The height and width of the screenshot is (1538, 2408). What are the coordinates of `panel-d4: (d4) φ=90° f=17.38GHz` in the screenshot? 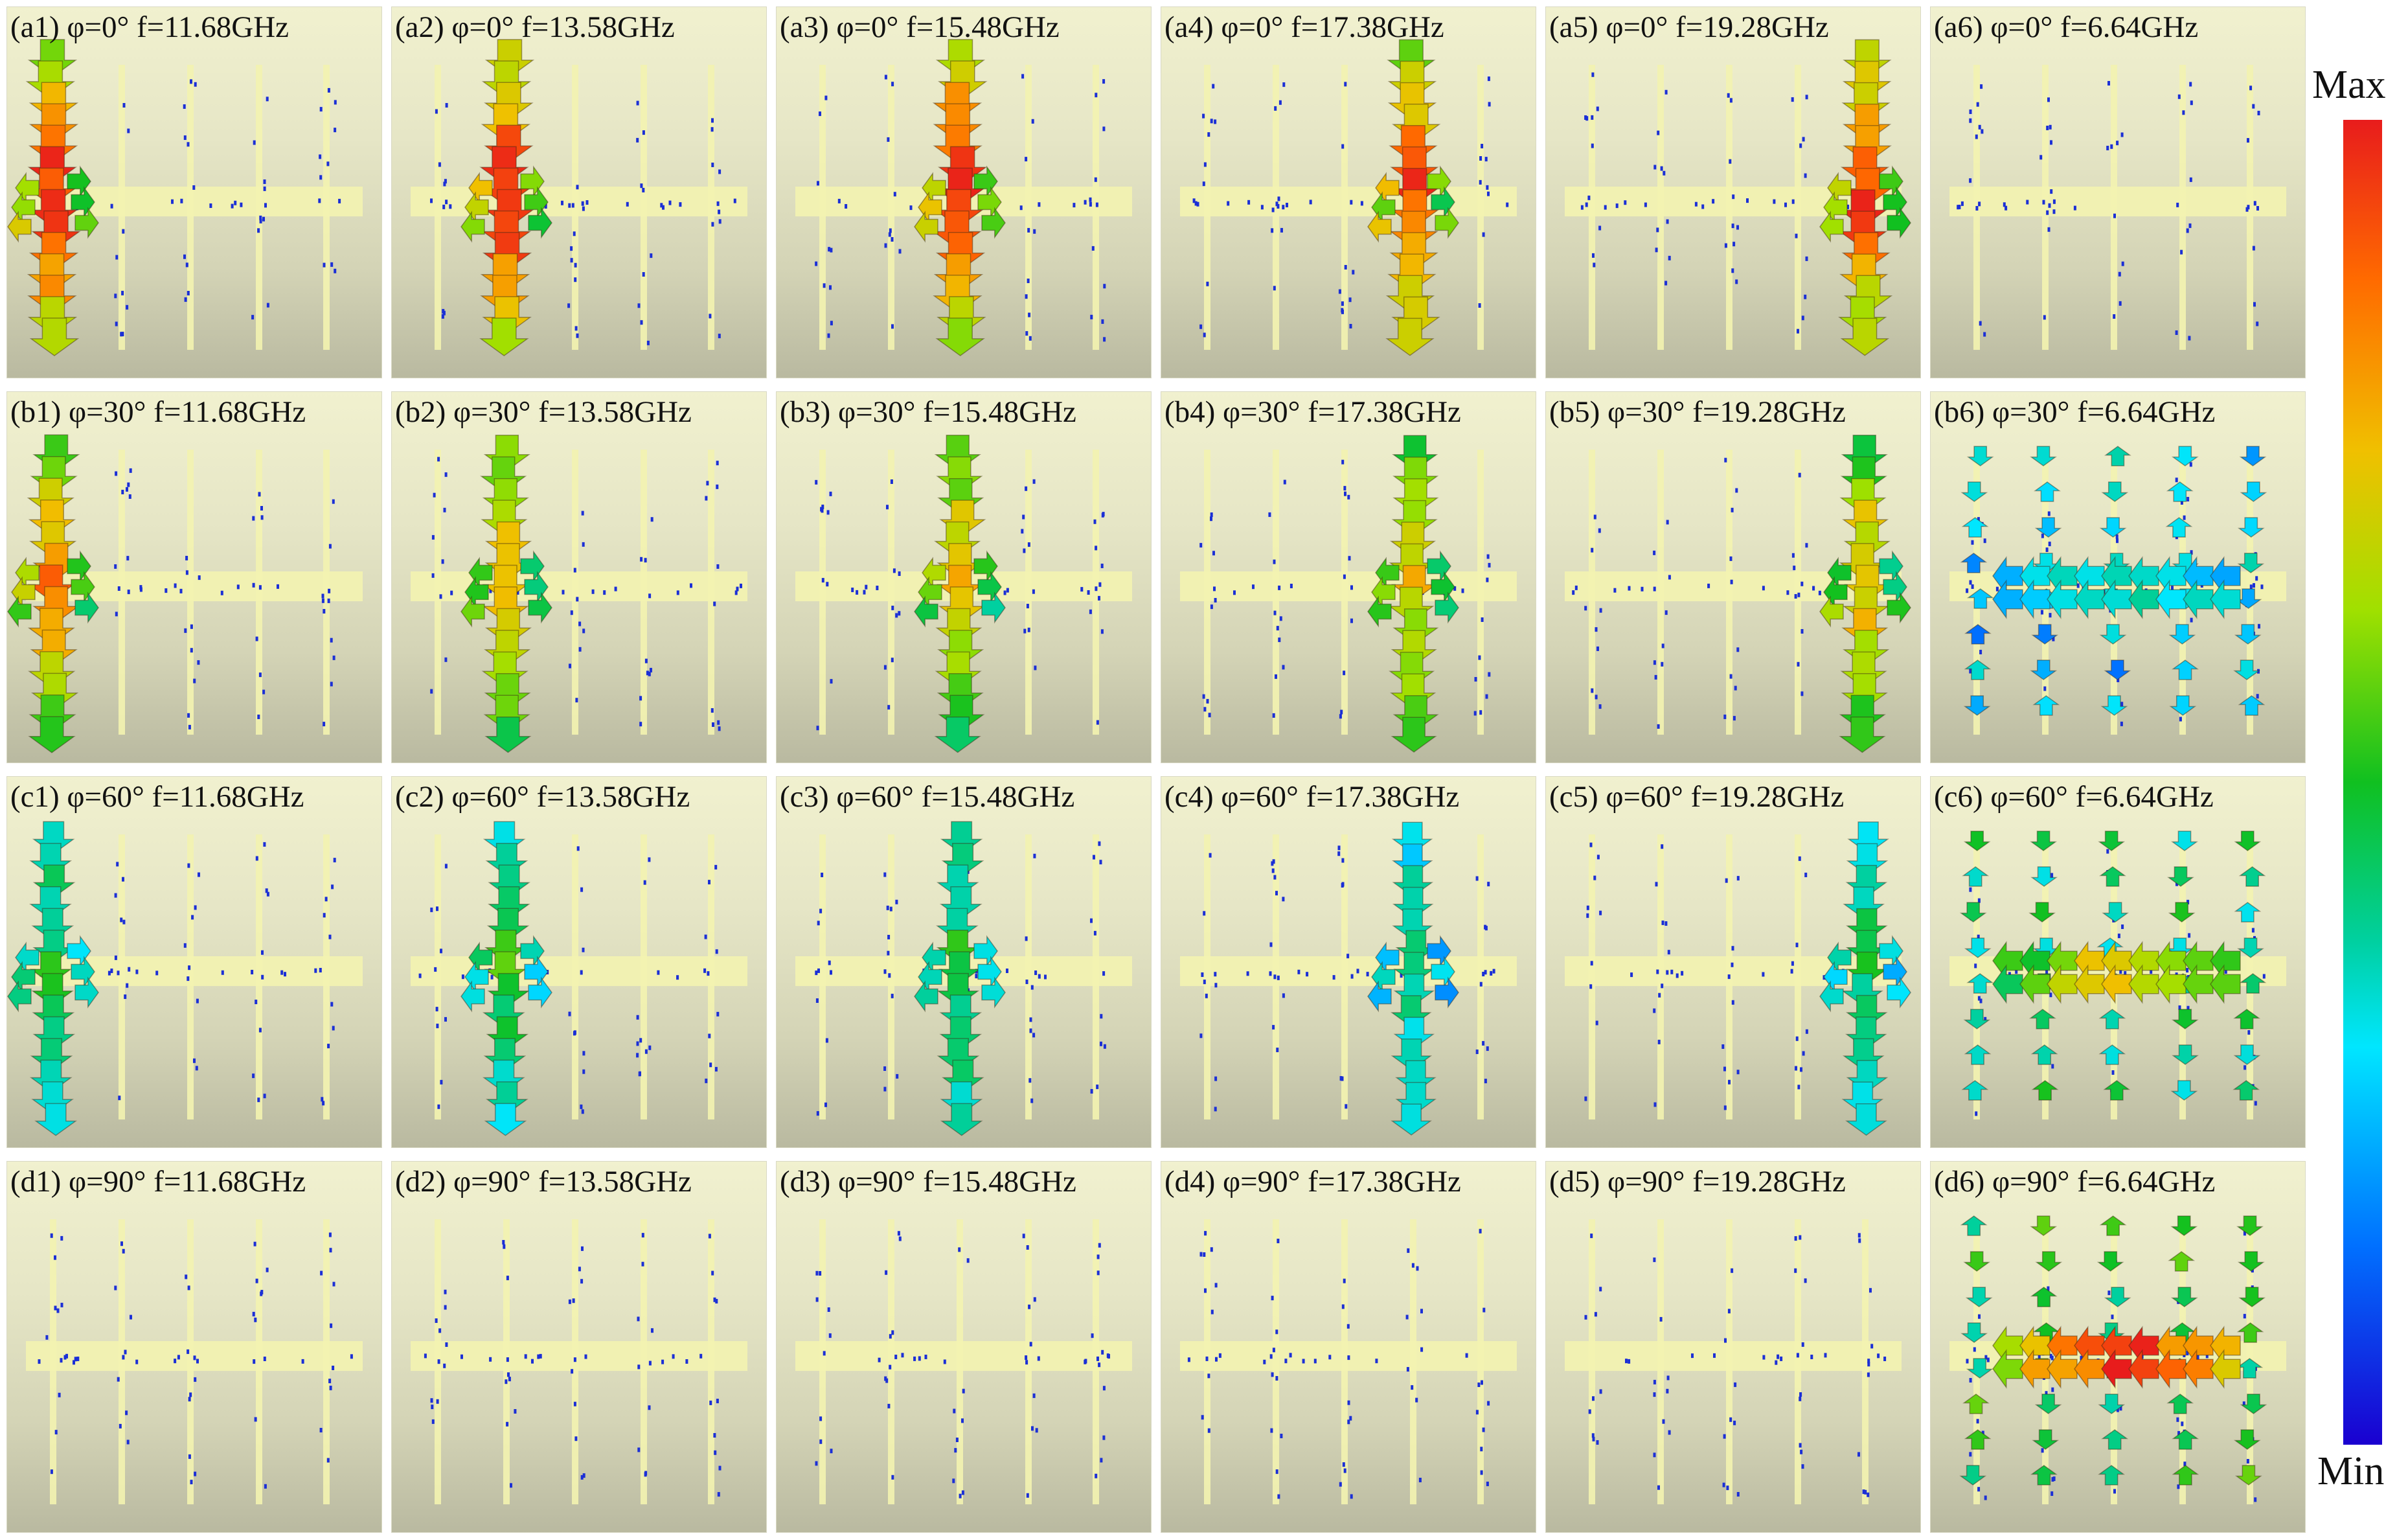 It's located at (1349, 1347).